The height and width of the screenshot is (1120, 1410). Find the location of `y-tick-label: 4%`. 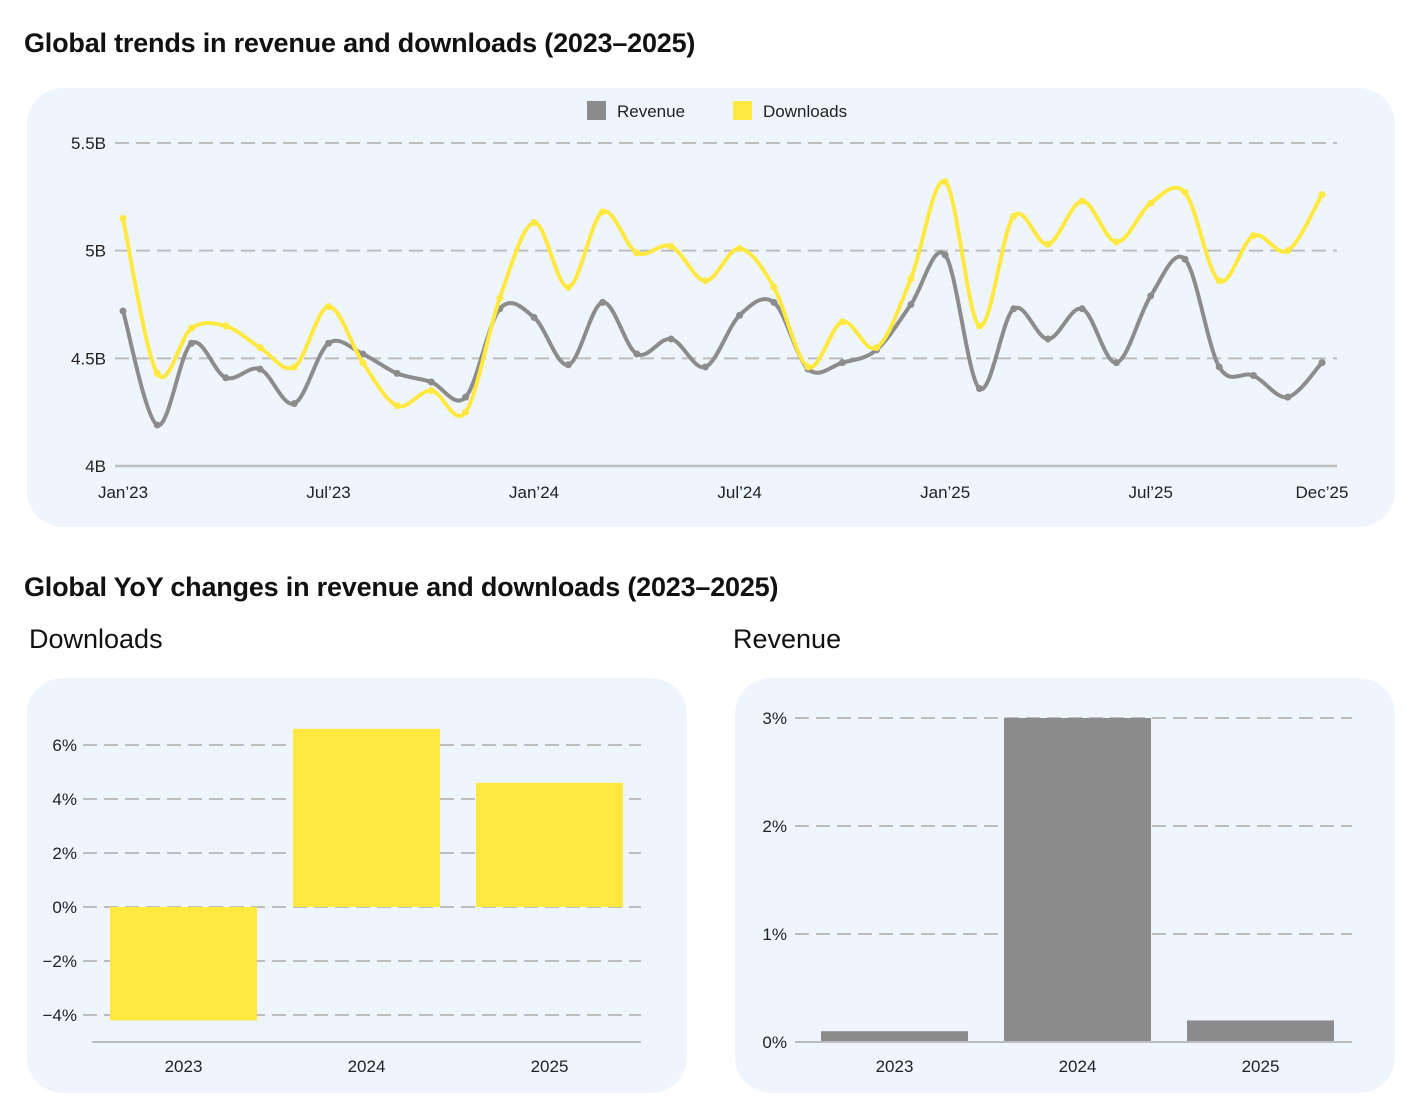

y-tick-label: 4% is located at coordinates (64, 799).